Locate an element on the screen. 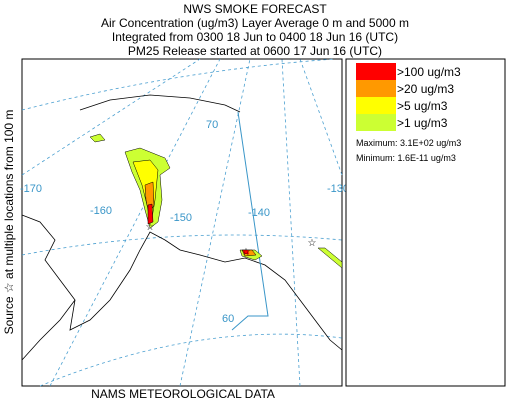 This screenshot has width=509, height=406. grid-label: 60 is located at coordinates (228, 319).